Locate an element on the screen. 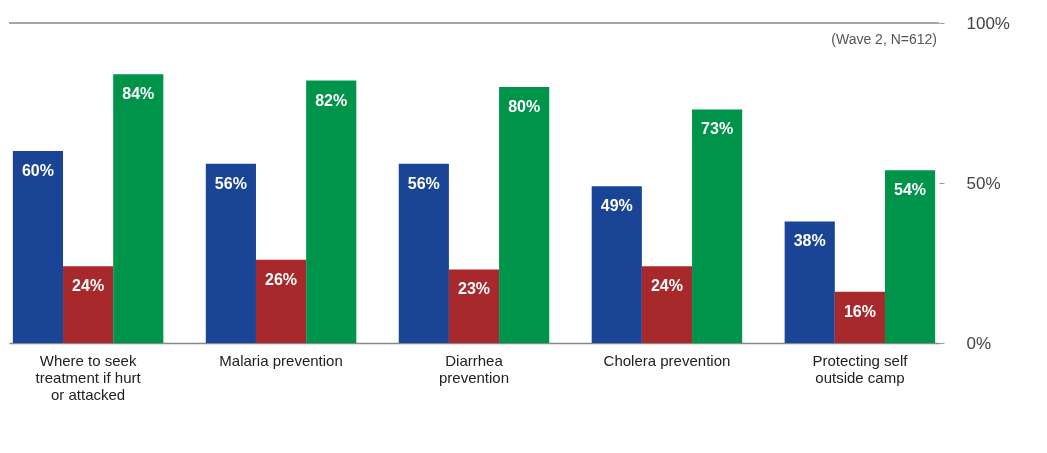 The width and height of the screenshot is (1047, 453). data-label: 26% is located at coordinates (281, 279).